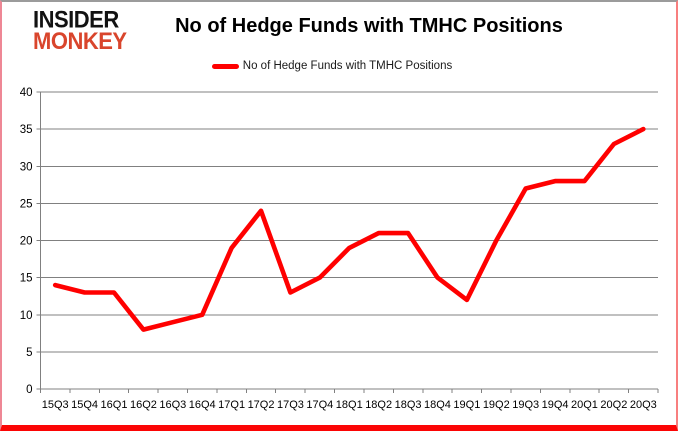 The height and width of the screenshot is (431, 678). I want to click on x-tick-label: 16Q3, so click(172, 405).